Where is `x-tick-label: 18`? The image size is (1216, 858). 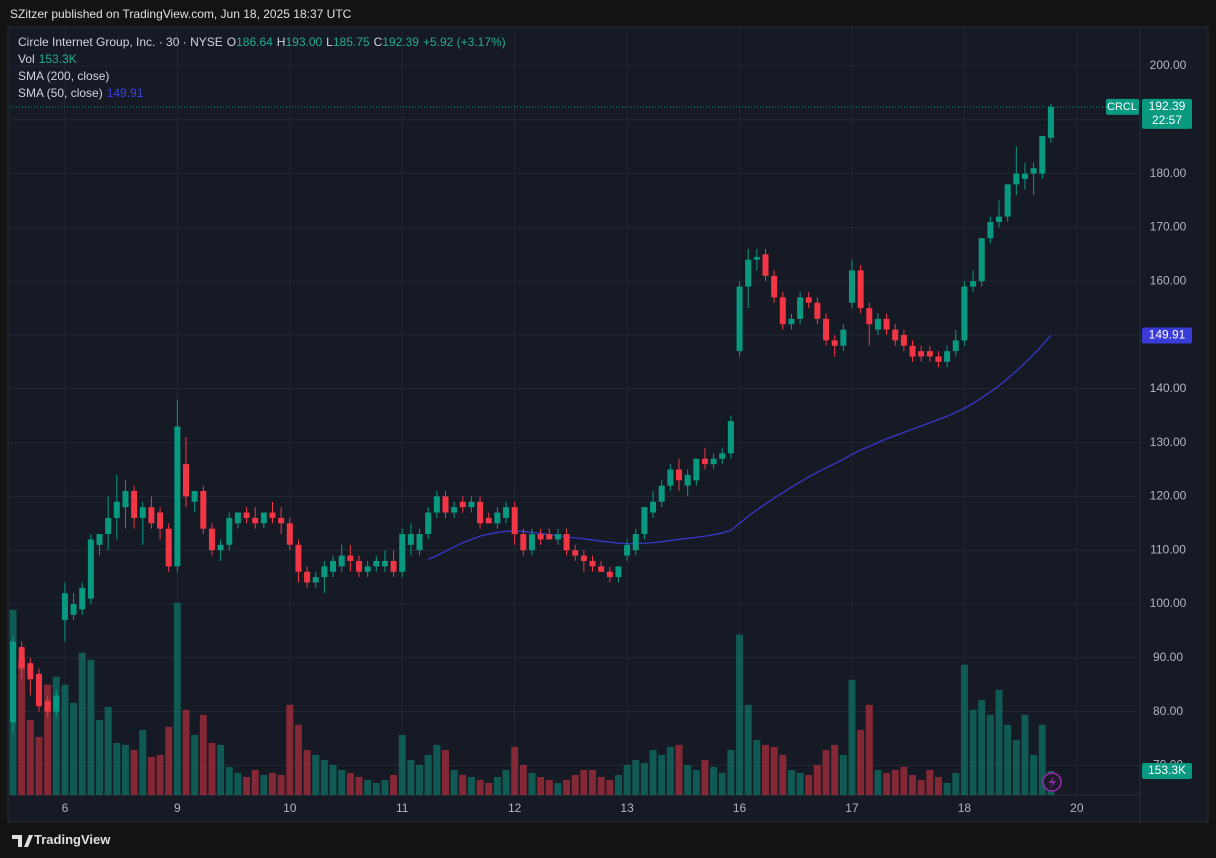
x-tick-label: 18 is located at coordinates (965, 808).